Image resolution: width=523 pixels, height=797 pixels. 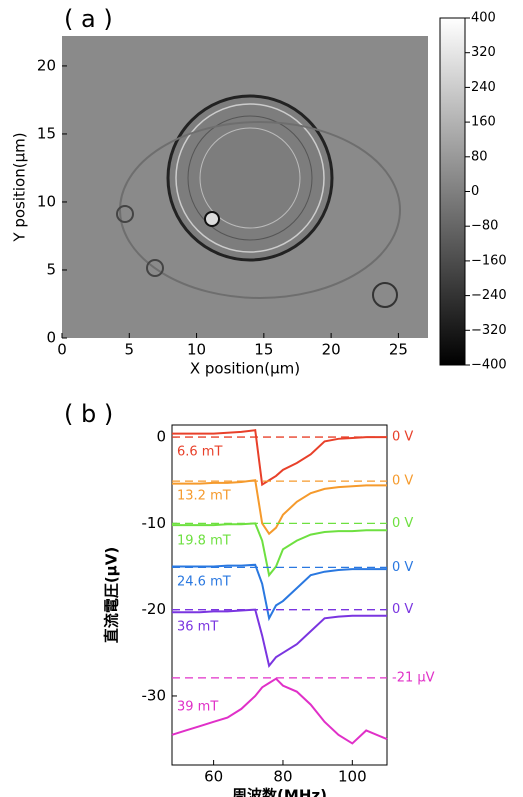 I want to click on panel-label: ( b ), so click(x=88, y=414).